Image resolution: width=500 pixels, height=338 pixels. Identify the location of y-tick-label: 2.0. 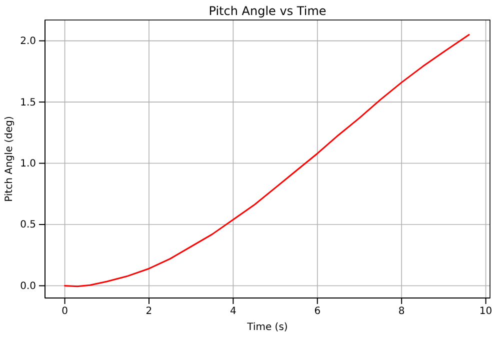
(28, 42).